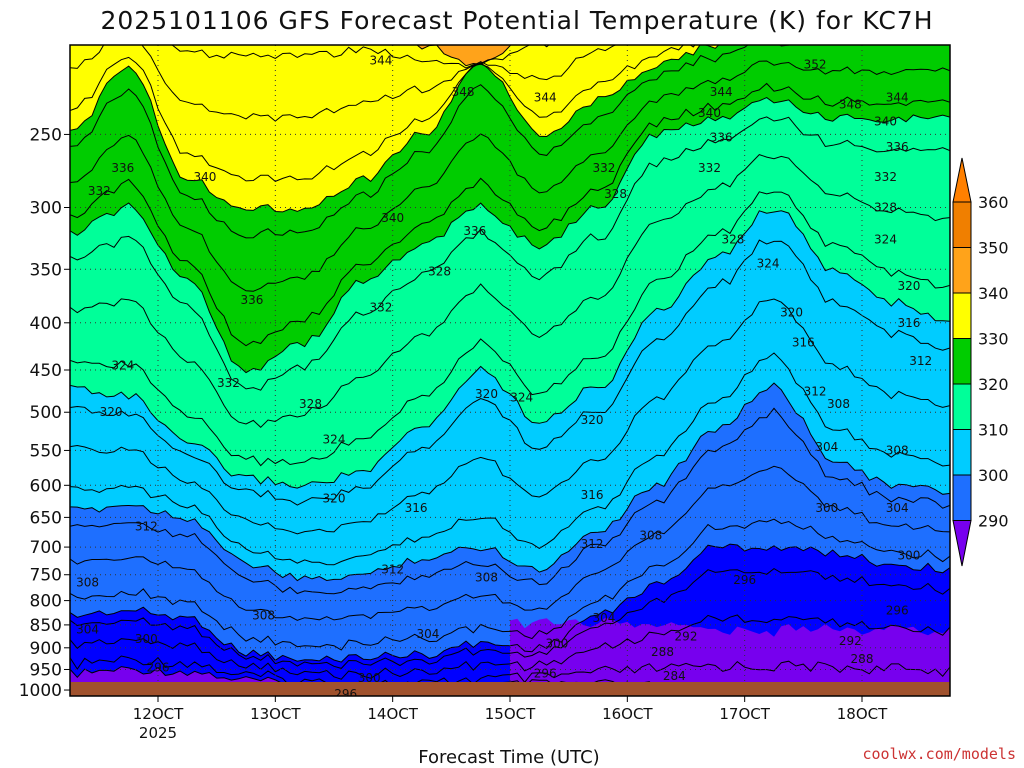 Image resolution: width=1024 pixels, height=768 pixels. What do you see at coordinates (862, 714) in the screenshot?
I see `x-tick-label: 18OCT` at bounding box center [862, 714].